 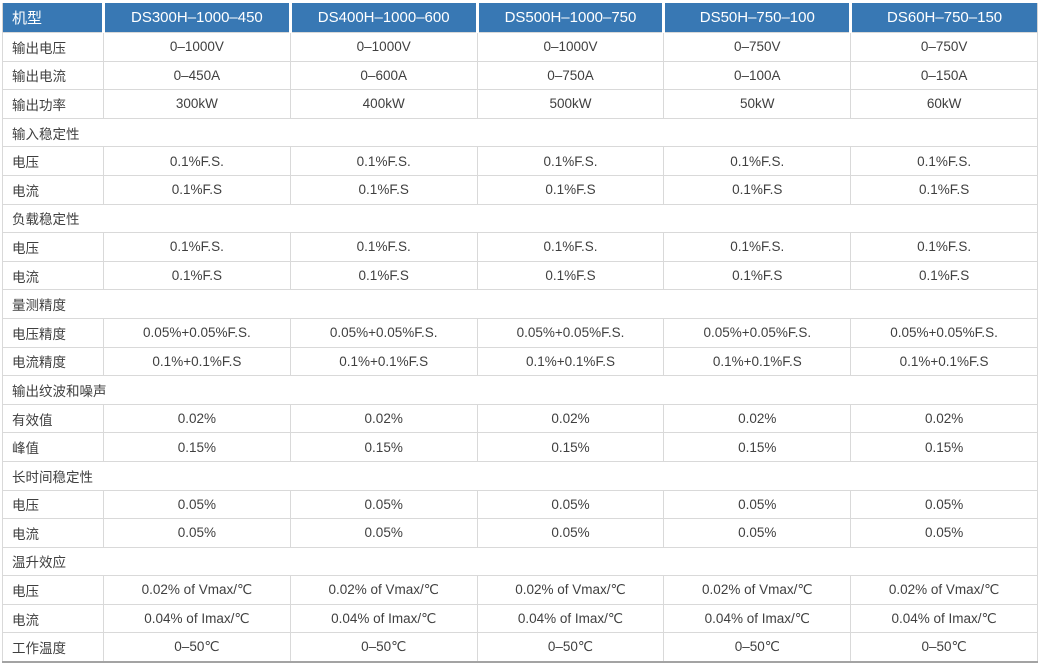 I want to click on cell-value: 0–150A, so click(x=944, y=75).